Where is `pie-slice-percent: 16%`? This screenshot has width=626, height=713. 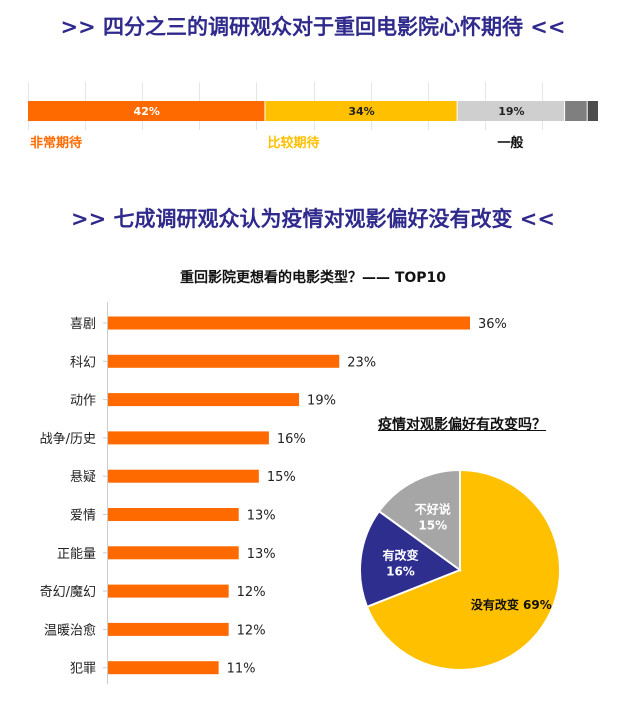 pie-slice-percent: 16% is located at coordinates (400, 571).